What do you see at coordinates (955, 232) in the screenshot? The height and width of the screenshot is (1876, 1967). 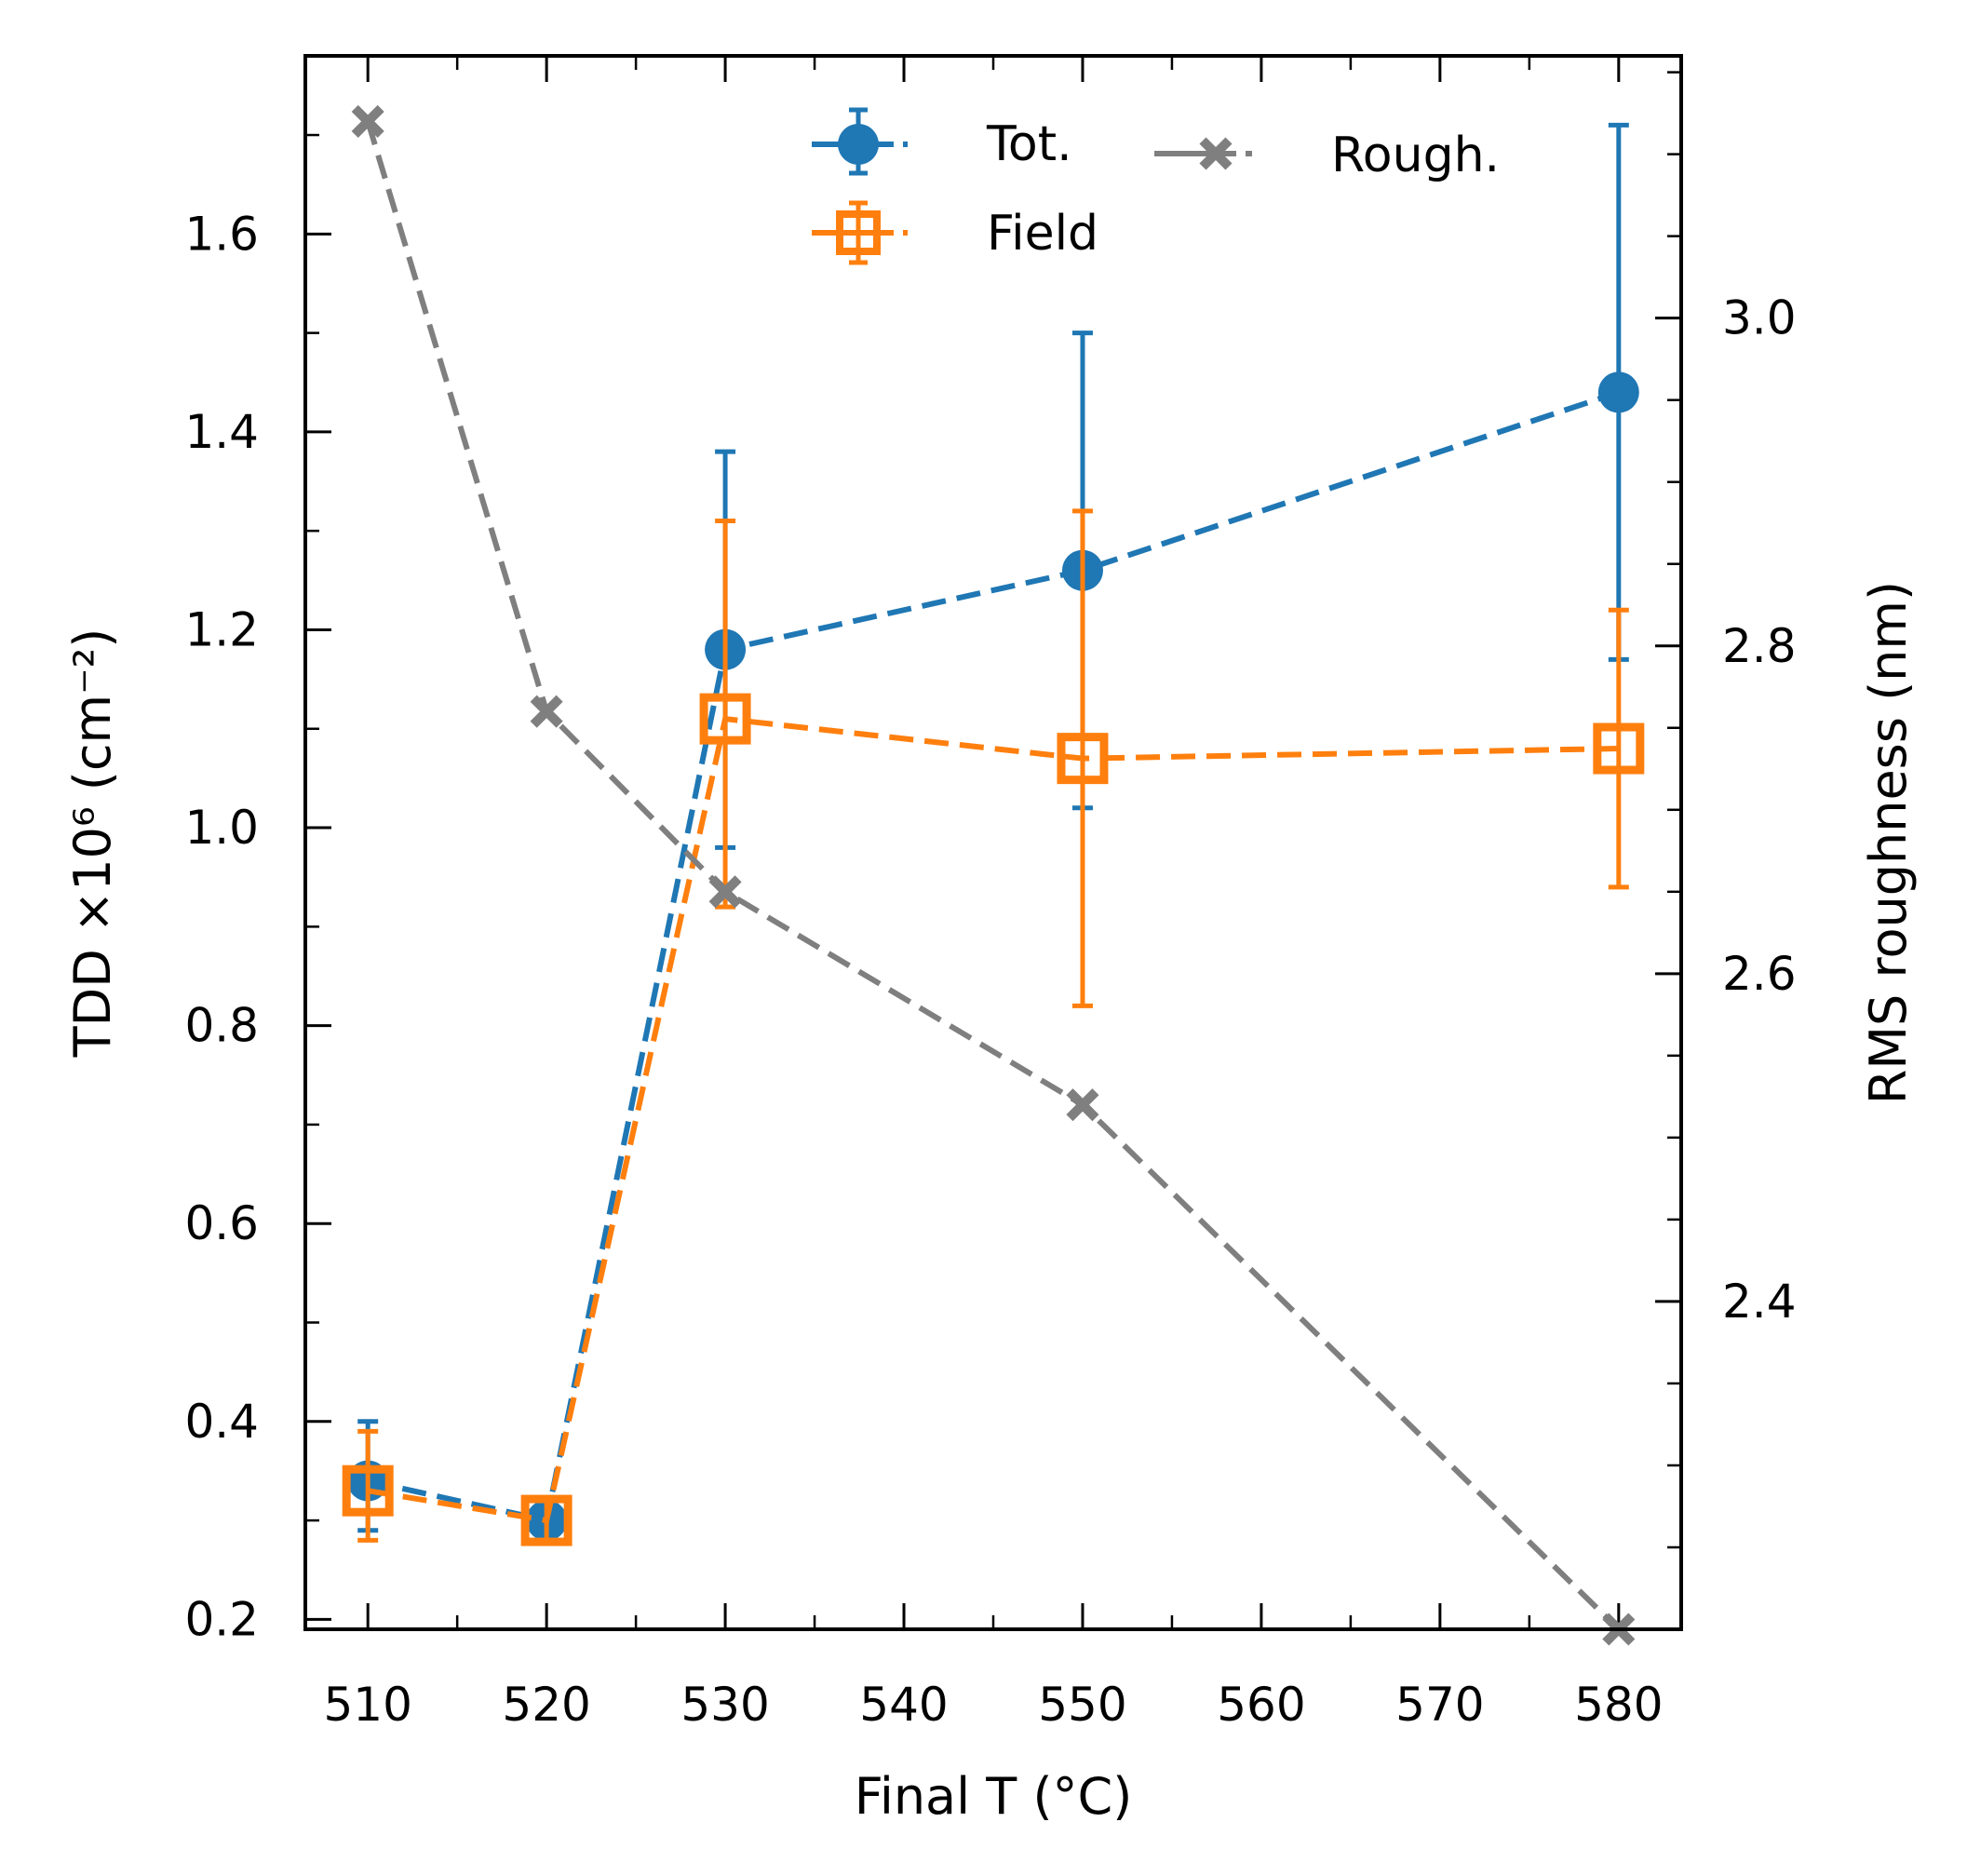 I see `legend-entry-field: Field` at bounding box center [955, 232].